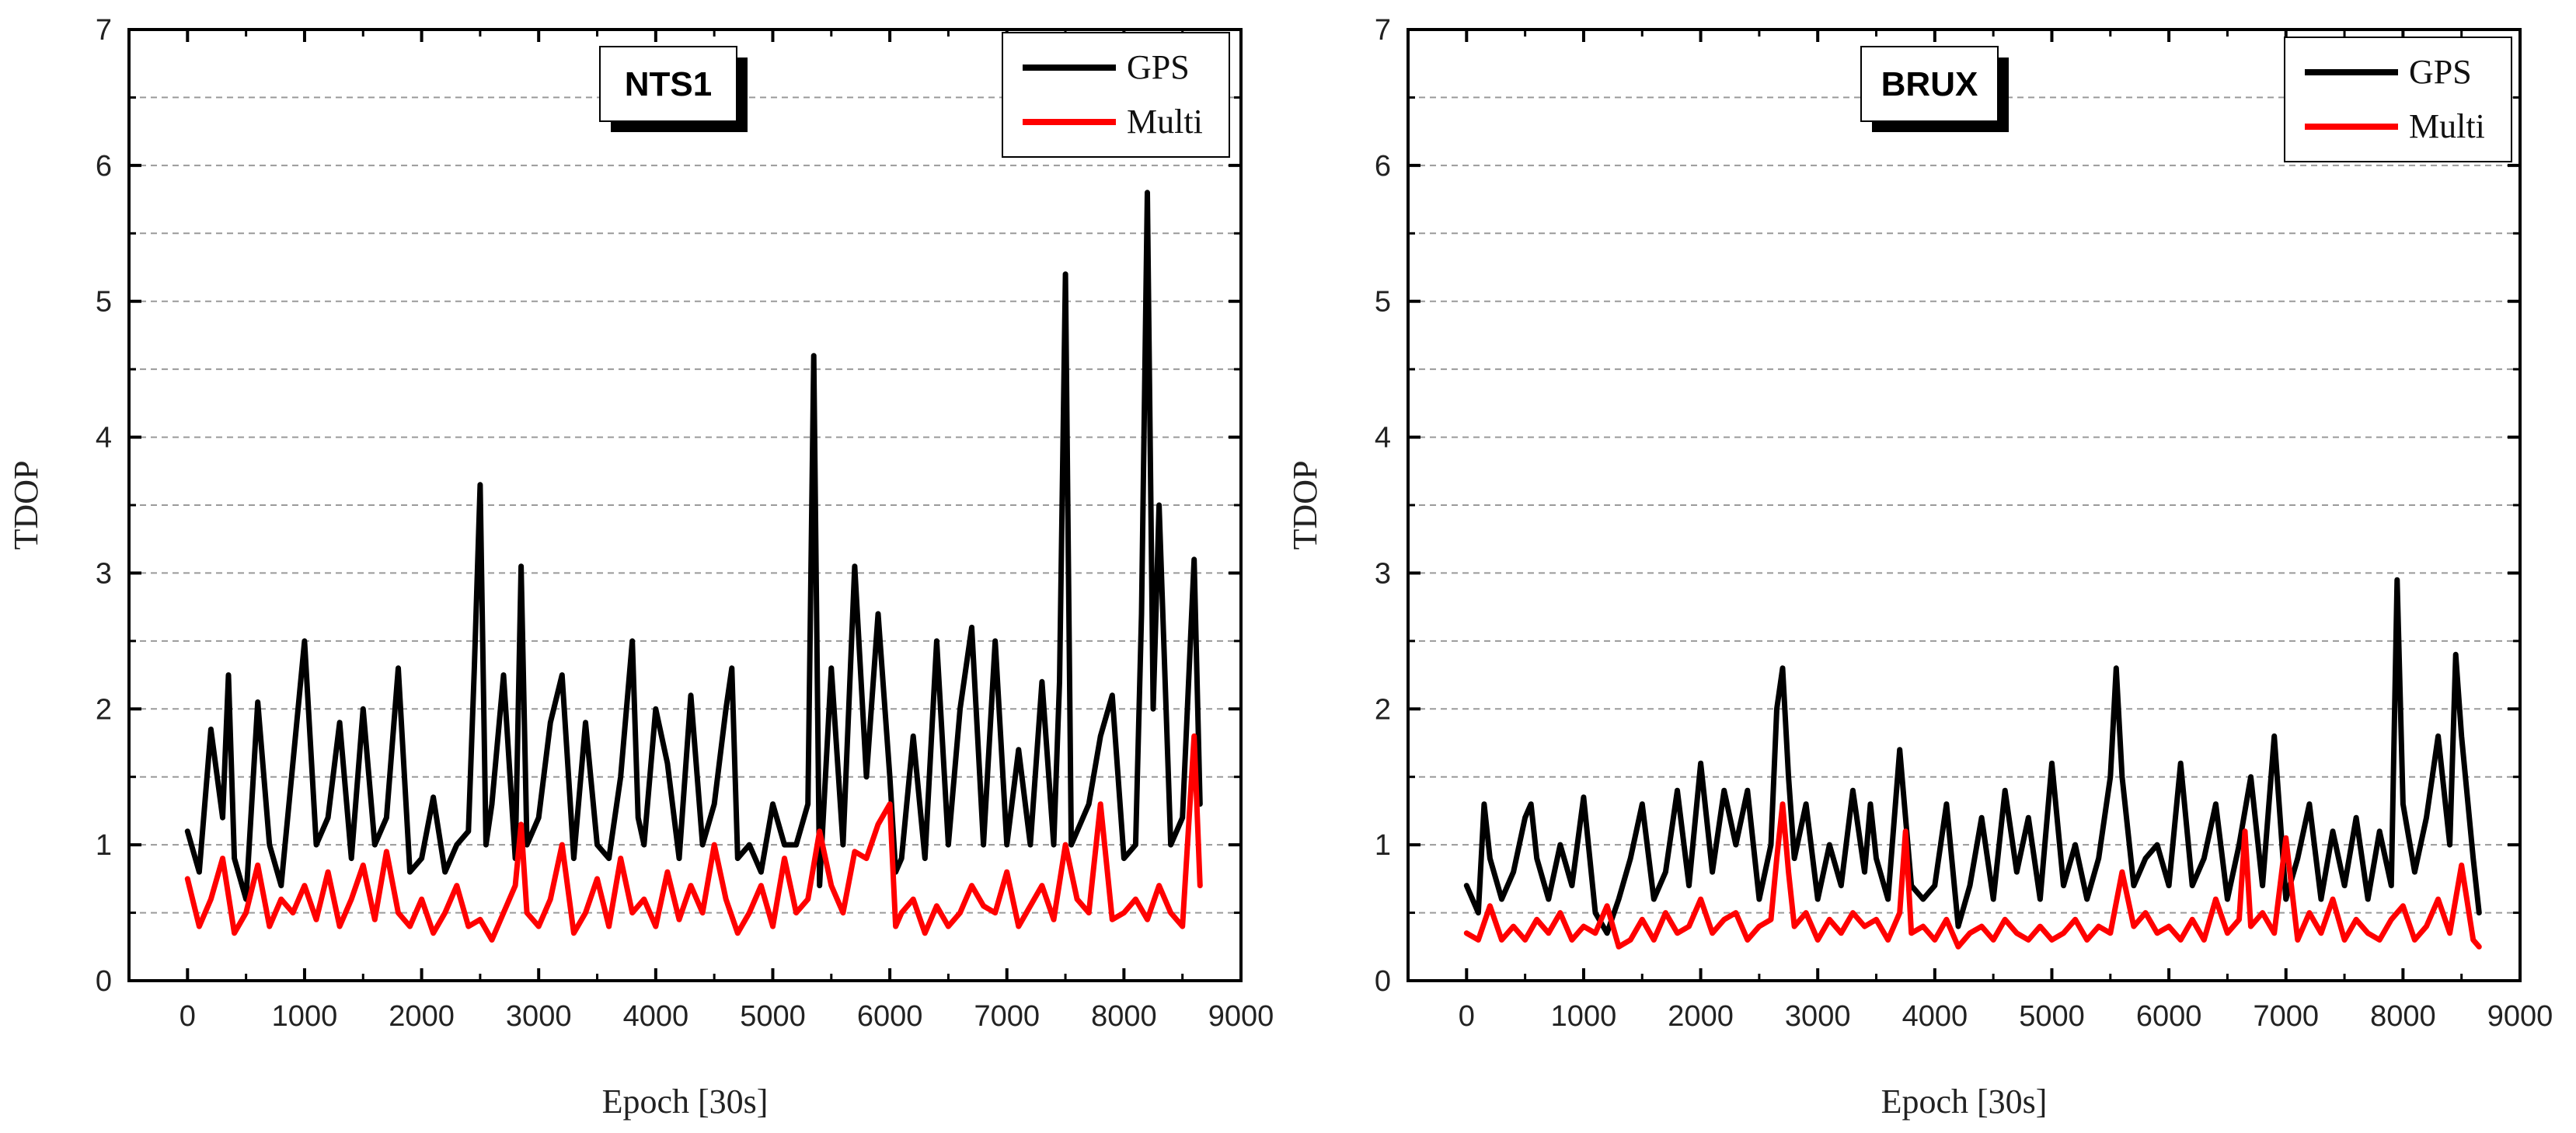 Image resolution: width=2576 pixels, height=1133 pixels. Describe the element at coordinates (1972, 757) in the screenshot. I see `series-line-gps` at that location.